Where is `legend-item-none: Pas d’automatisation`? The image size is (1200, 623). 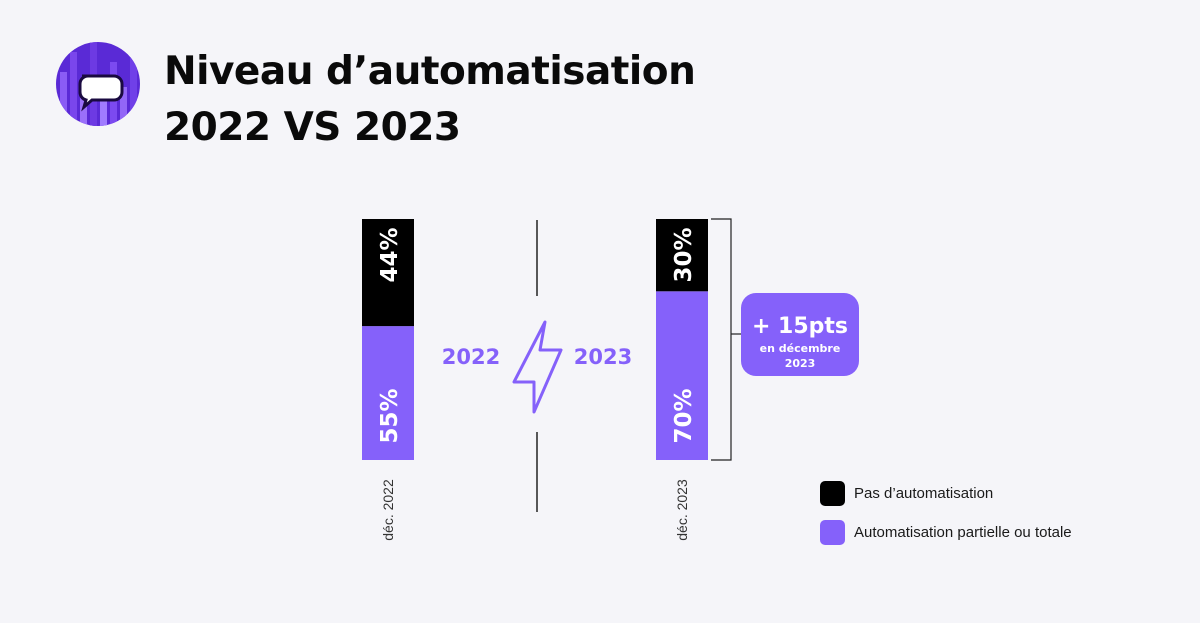
legend-item-none: Pas d’automatisation is located at coordinates (946, 493).